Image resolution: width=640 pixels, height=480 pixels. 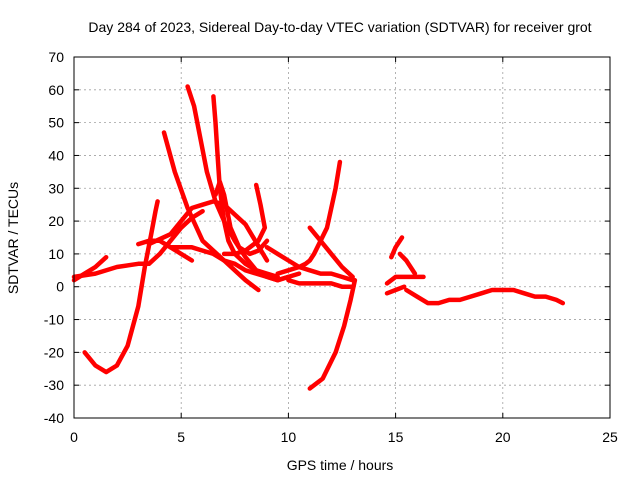 What do you see at coordinates (289, 437) in the screenshot?
I see `x-tick-label: 10` at bounding box center [289, 437].